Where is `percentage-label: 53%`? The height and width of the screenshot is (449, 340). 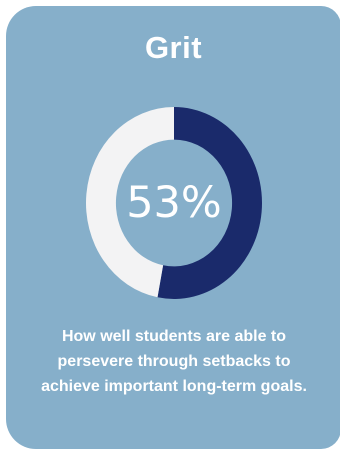 percentage-label: 53% is located at coordinates (174, 203).